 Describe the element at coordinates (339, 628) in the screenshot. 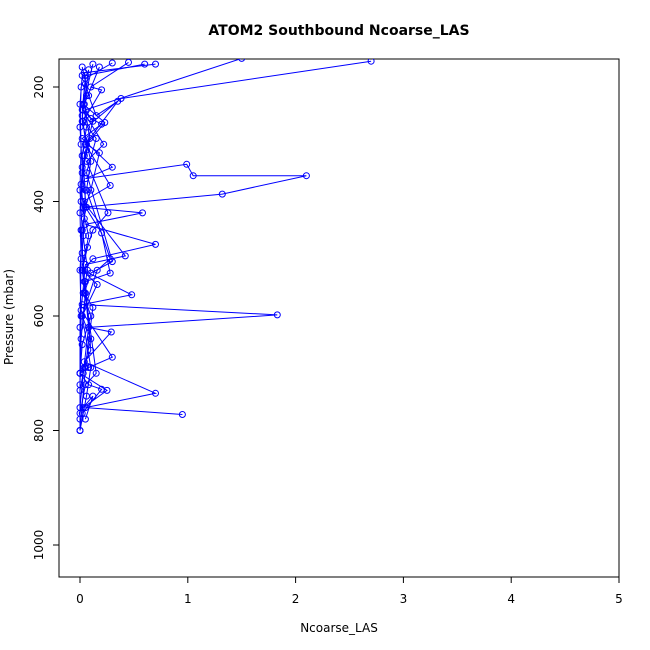

I see `x-axis-label: Ncoarse_LAS` at that location.